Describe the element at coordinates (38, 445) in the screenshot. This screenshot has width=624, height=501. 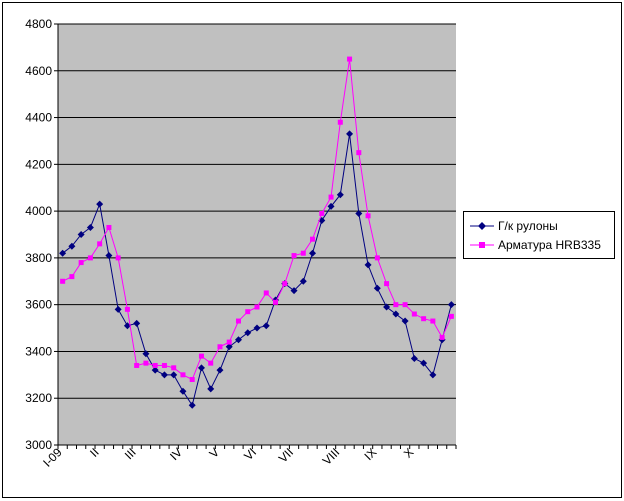
I see `y-tick-label: 3000` at that location.